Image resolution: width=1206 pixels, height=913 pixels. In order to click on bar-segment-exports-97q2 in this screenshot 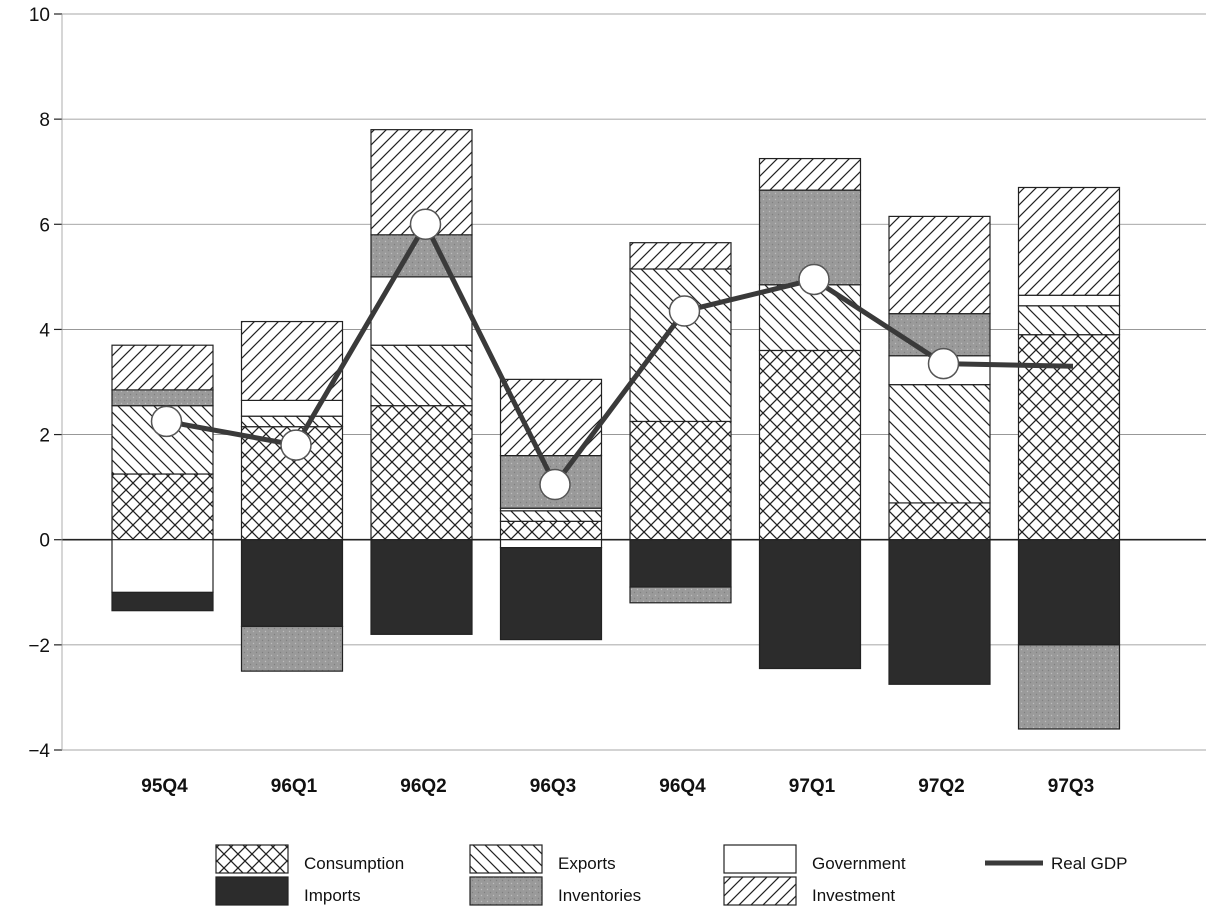, I will do `click(939, 444)`.